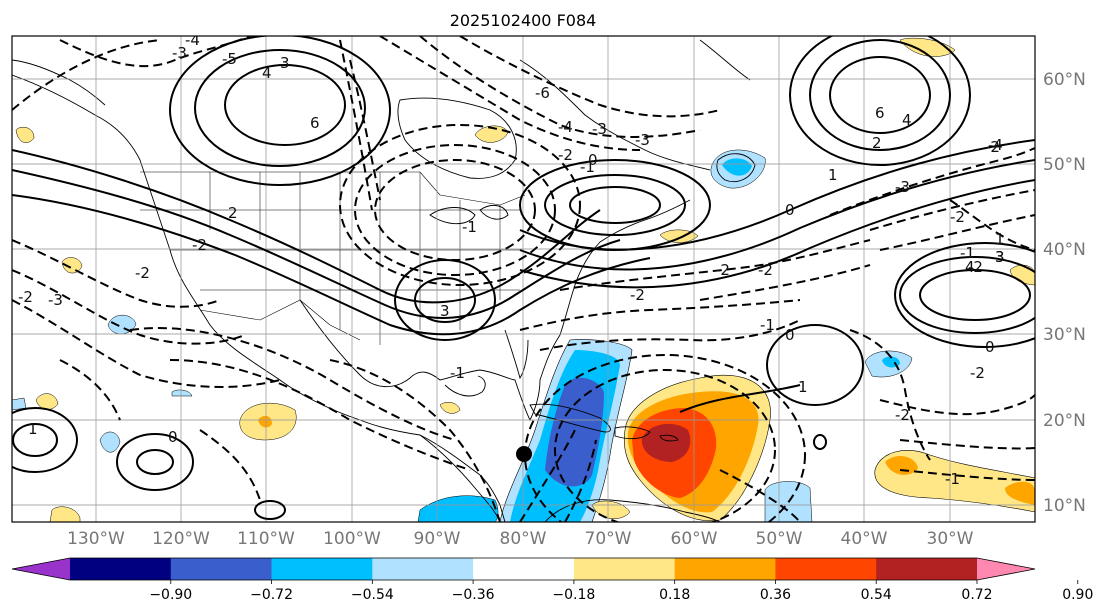 The height and width of the screenshot is (615, 1105). What do you see at coordinates (1064, 250) in the screenshot?
I see `lat-label: 40°N` at bounding box center [1064, 250].